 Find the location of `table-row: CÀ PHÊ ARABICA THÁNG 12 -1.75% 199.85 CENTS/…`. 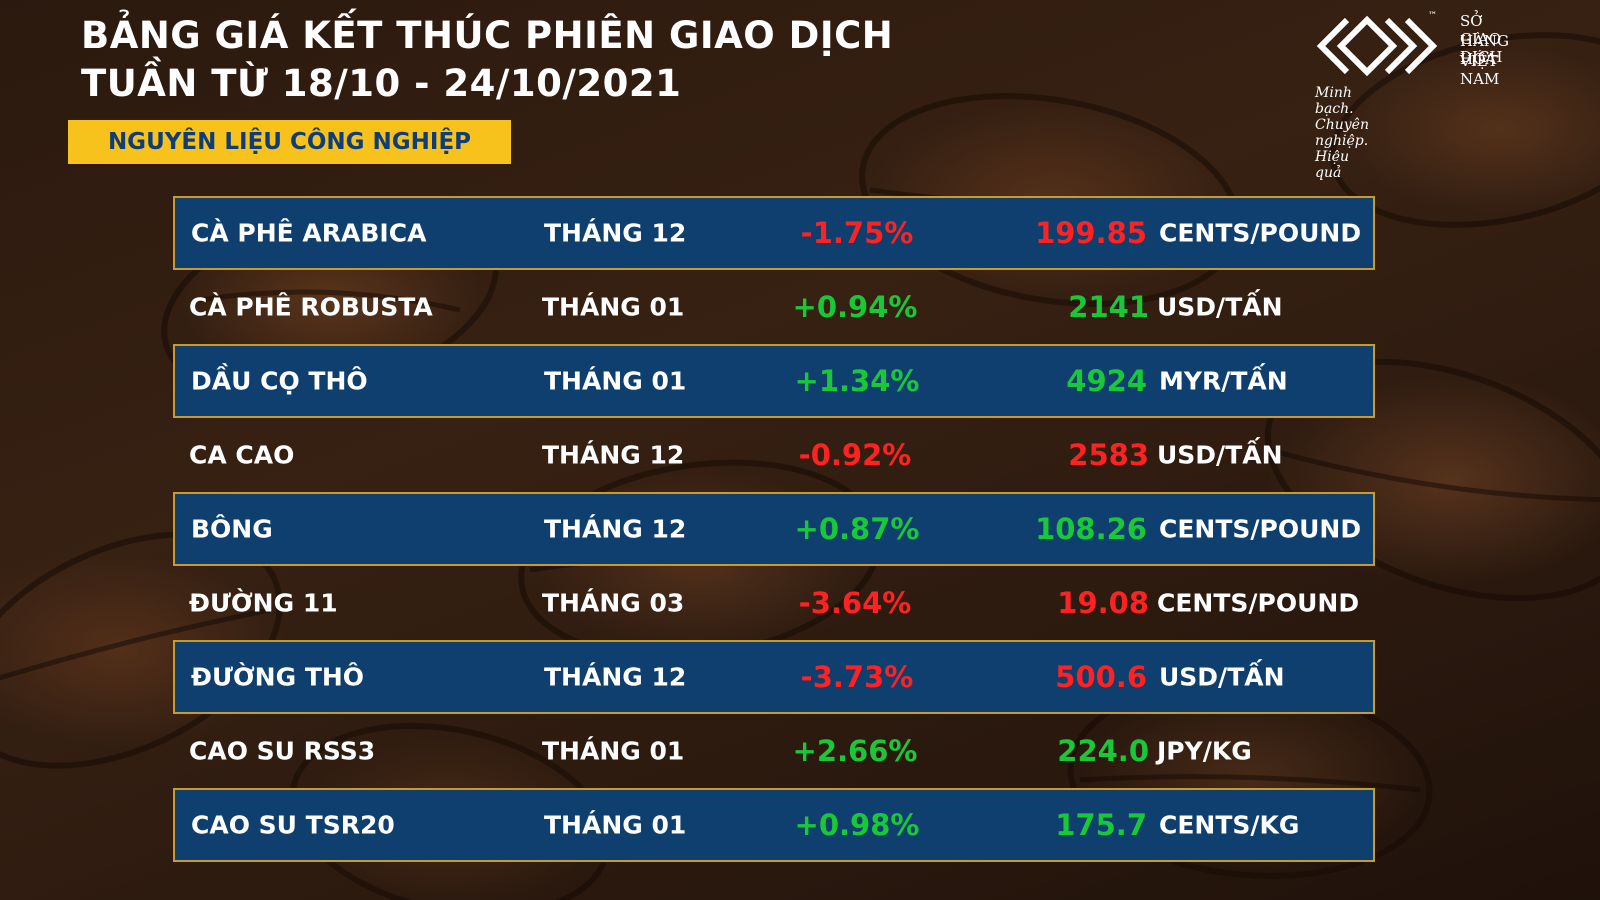

table-row: CÀ PHÊ ARABICA THÁNG 12 -1.75% 199.85 CENTS/… is located at coordinates (774, 233).